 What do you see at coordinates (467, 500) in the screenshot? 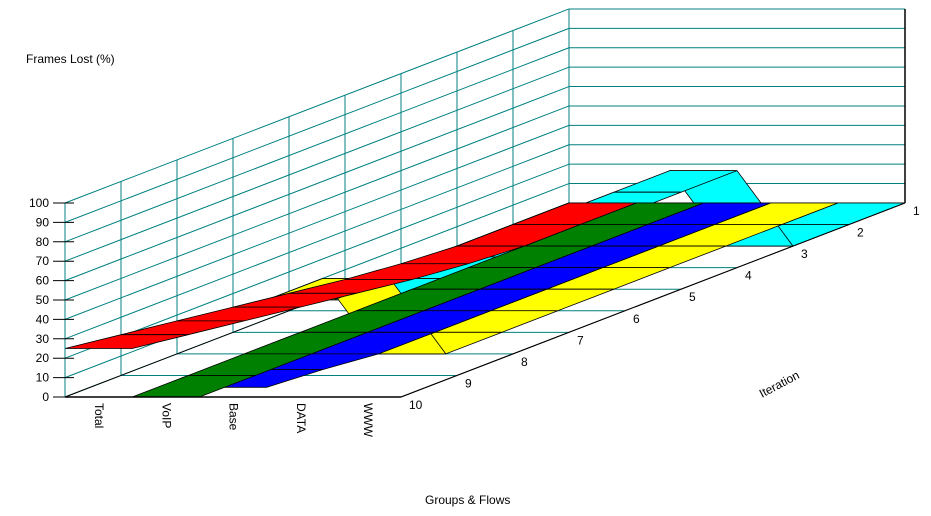
I see `x-axis-title: Groups & Flows` at bounding box center [467, 500].